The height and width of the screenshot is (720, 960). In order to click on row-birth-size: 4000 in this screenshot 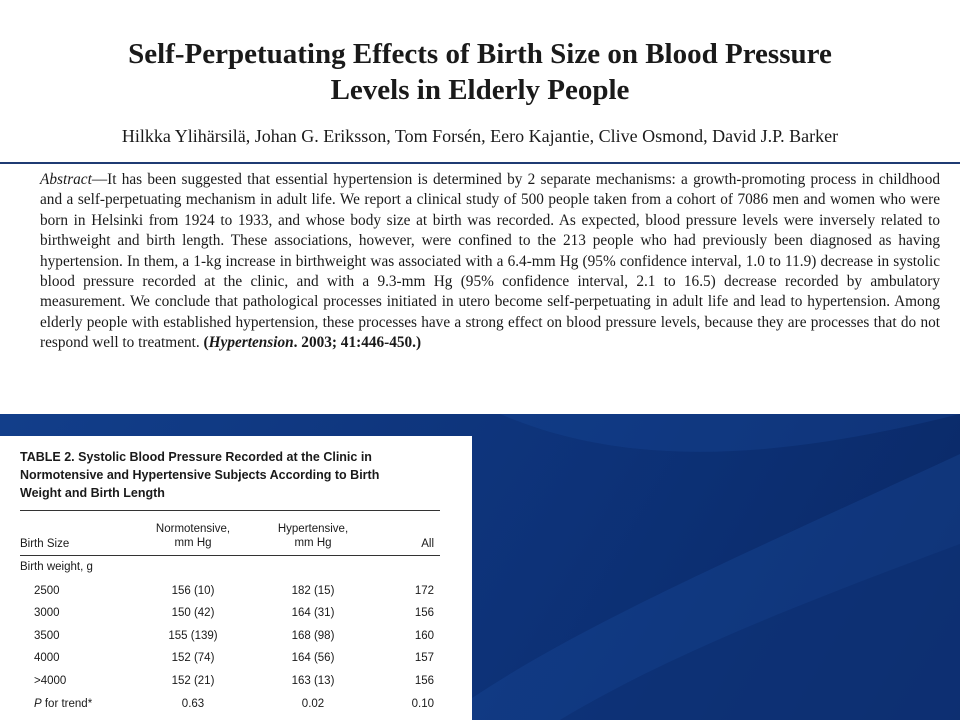, I will do `click(47, 658)`.